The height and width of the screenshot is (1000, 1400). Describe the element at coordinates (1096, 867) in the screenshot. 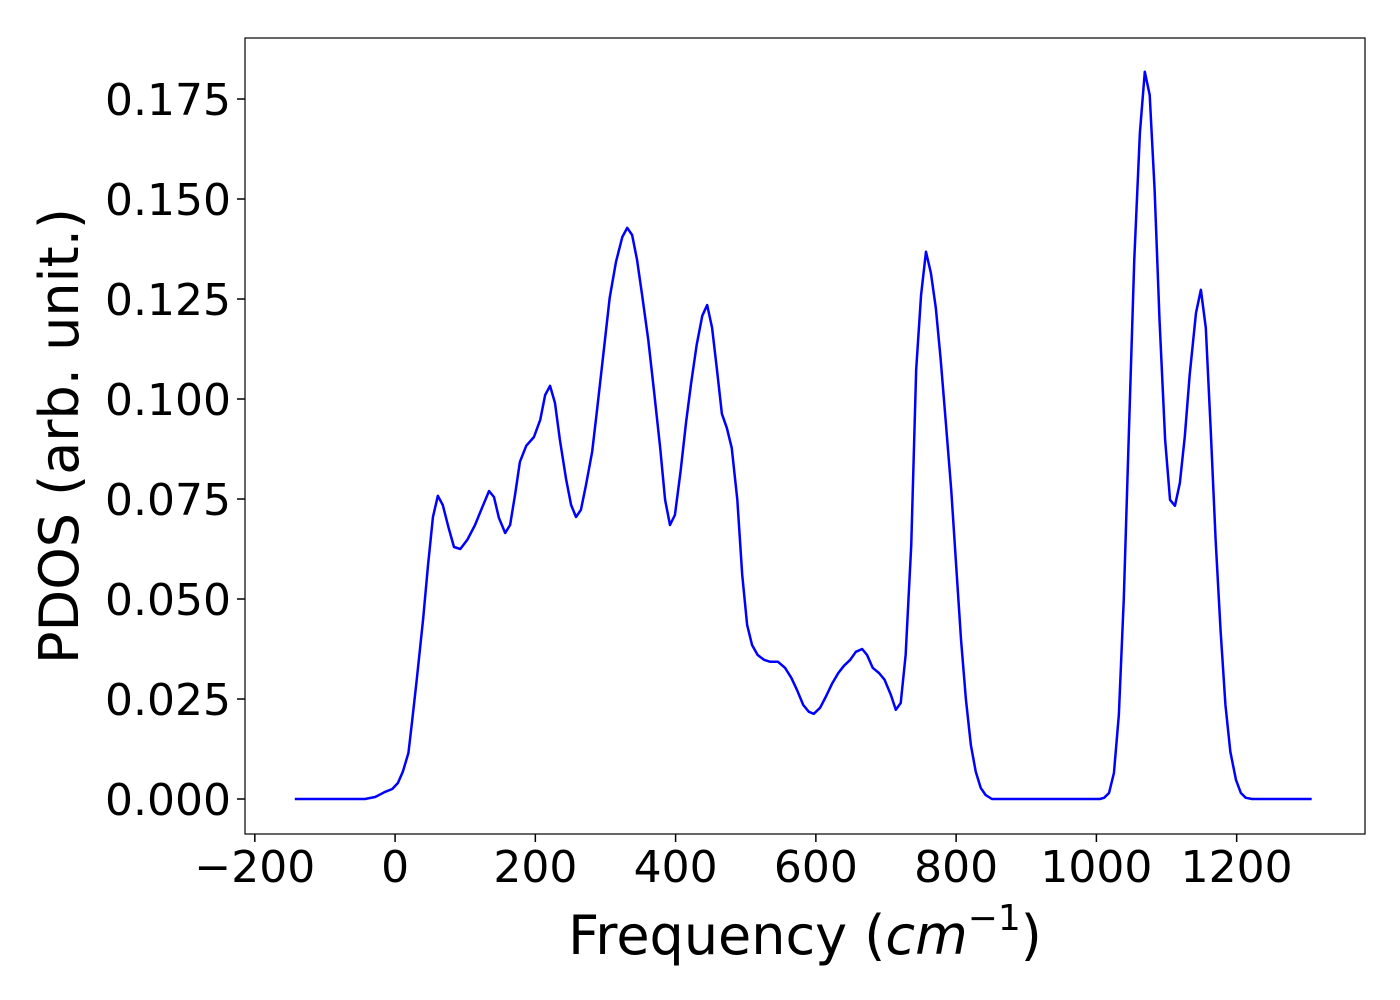

I see `x-tick-label: 1000` at that location.